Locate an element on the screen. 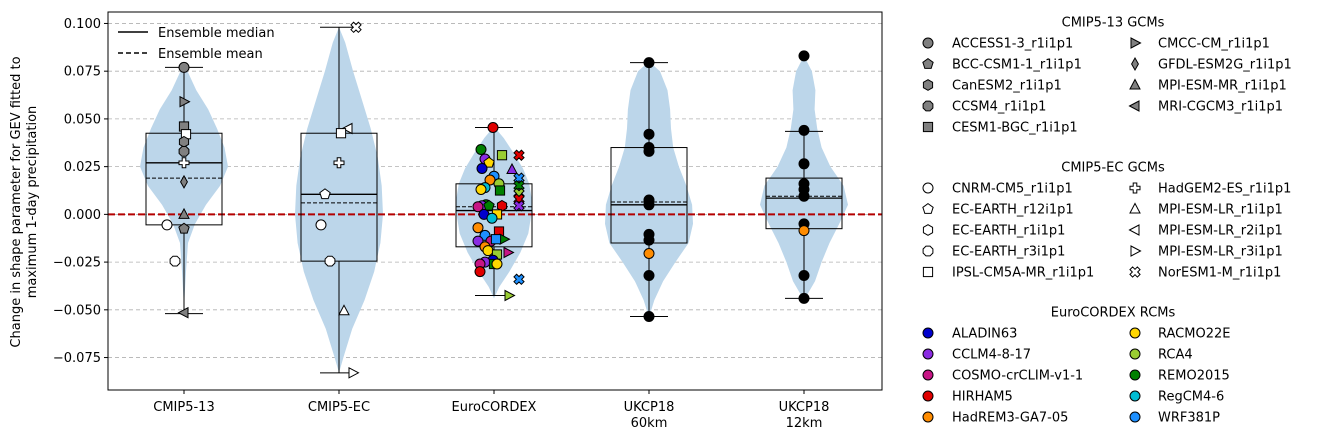  legend-label: RACMO22E is located at coordinates (1194, 334).